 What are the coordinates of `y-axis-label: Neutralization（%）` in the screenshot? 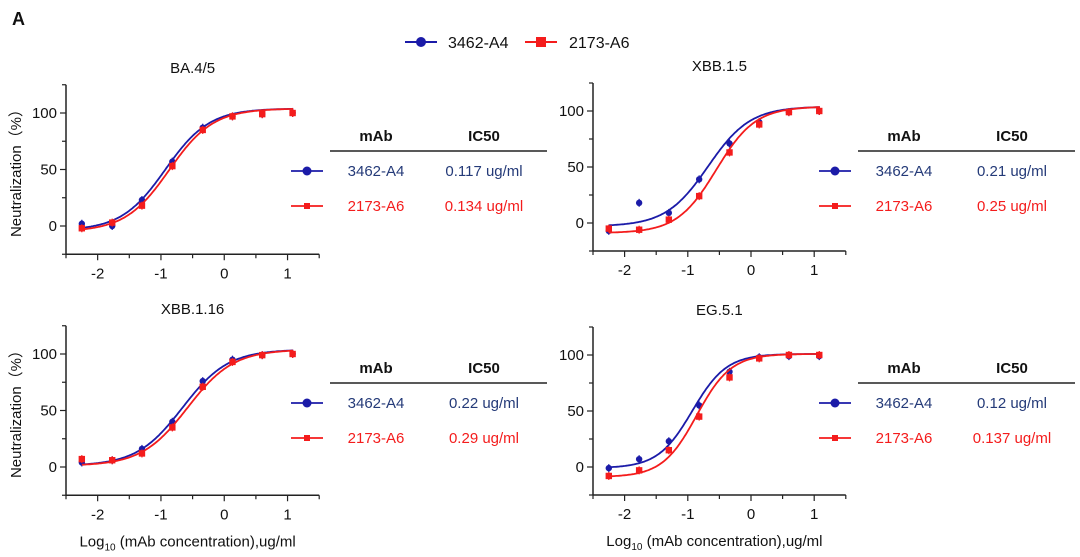 It's located at (16, 169).